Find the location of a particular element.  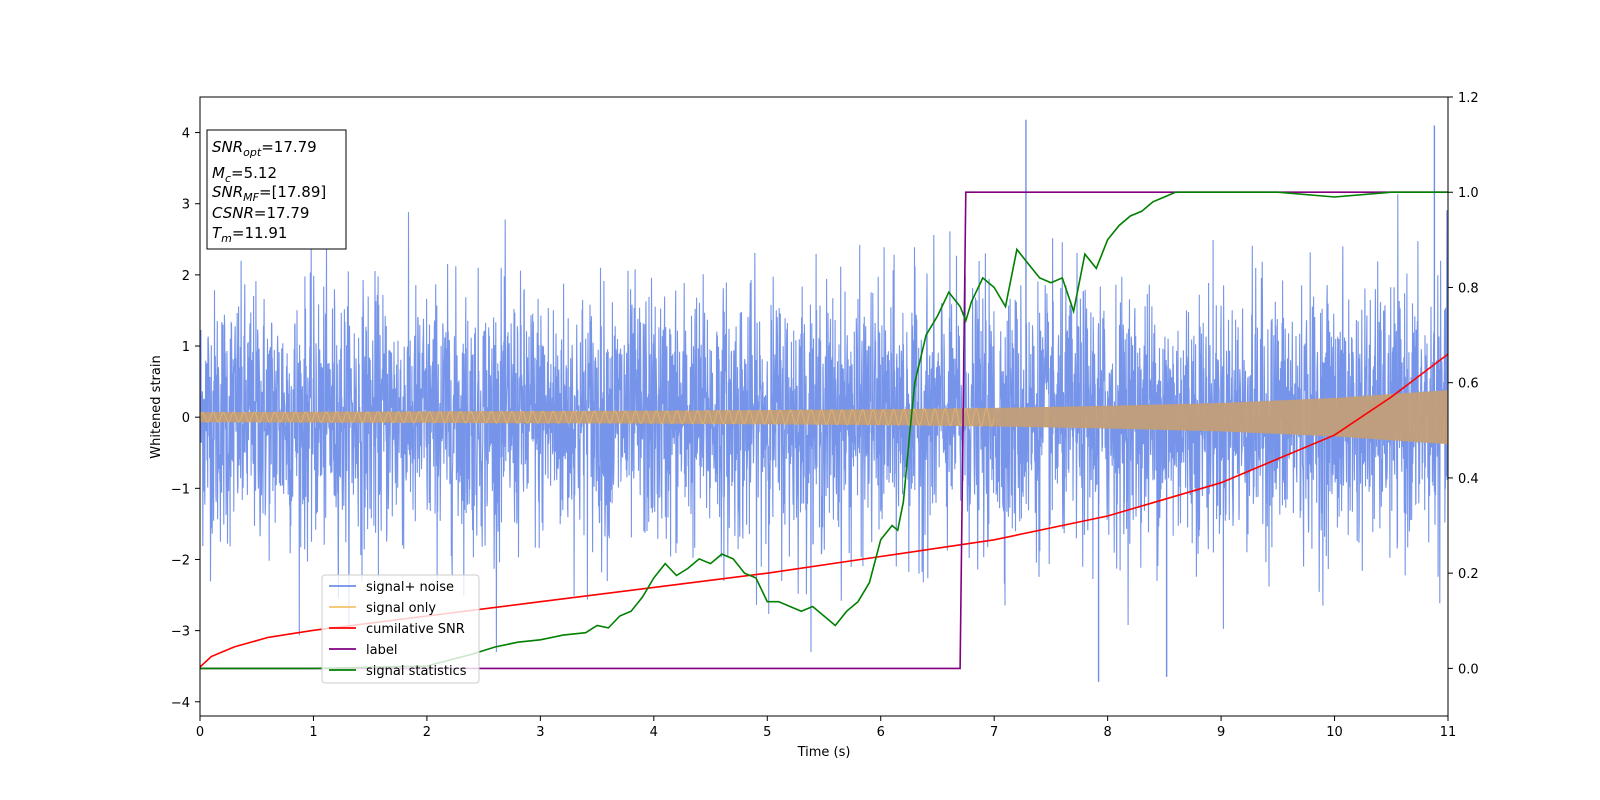

info-sub: opt is located at coordinates (252, 152).